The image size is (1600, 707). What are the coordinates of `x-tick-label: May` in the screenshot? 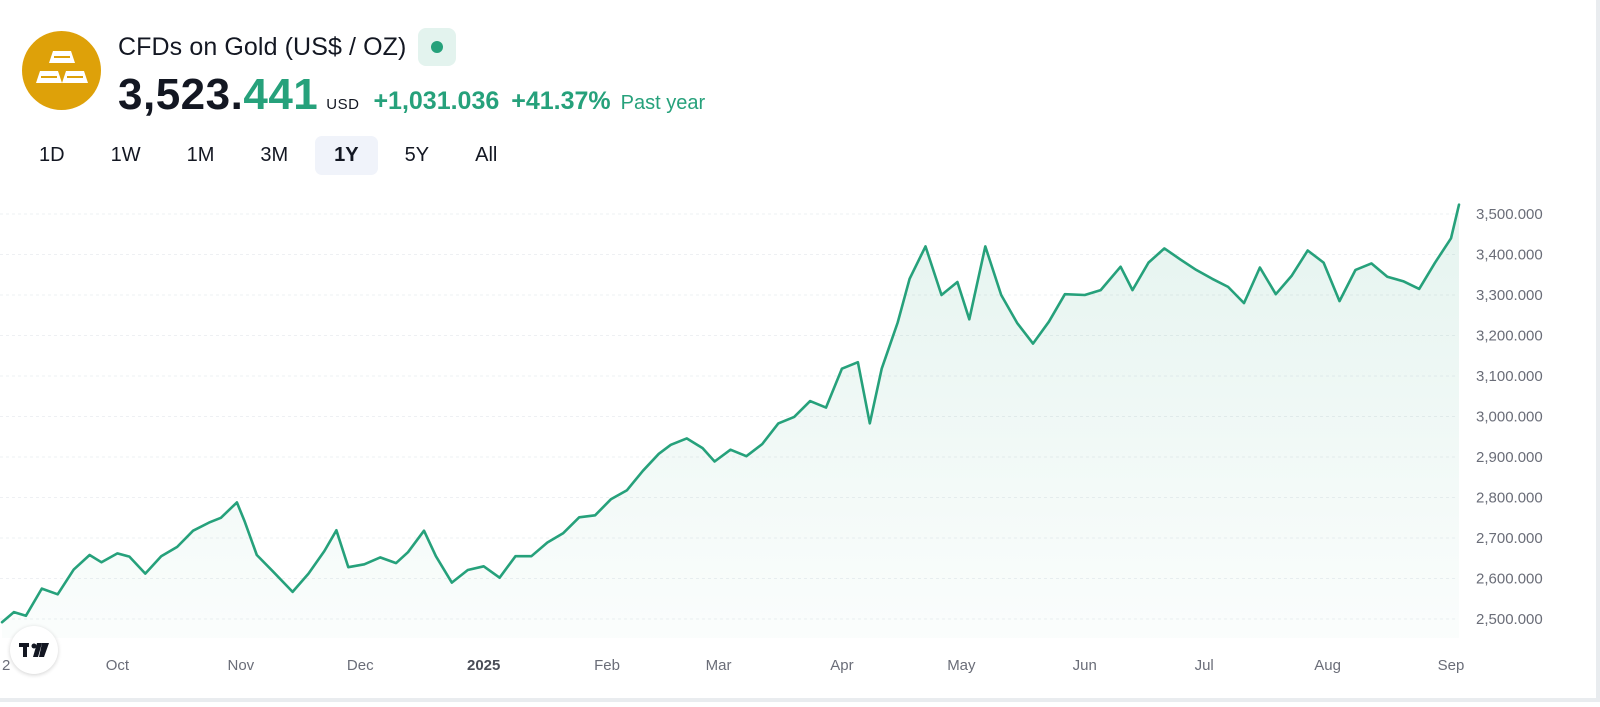 It's located at (961, 665).